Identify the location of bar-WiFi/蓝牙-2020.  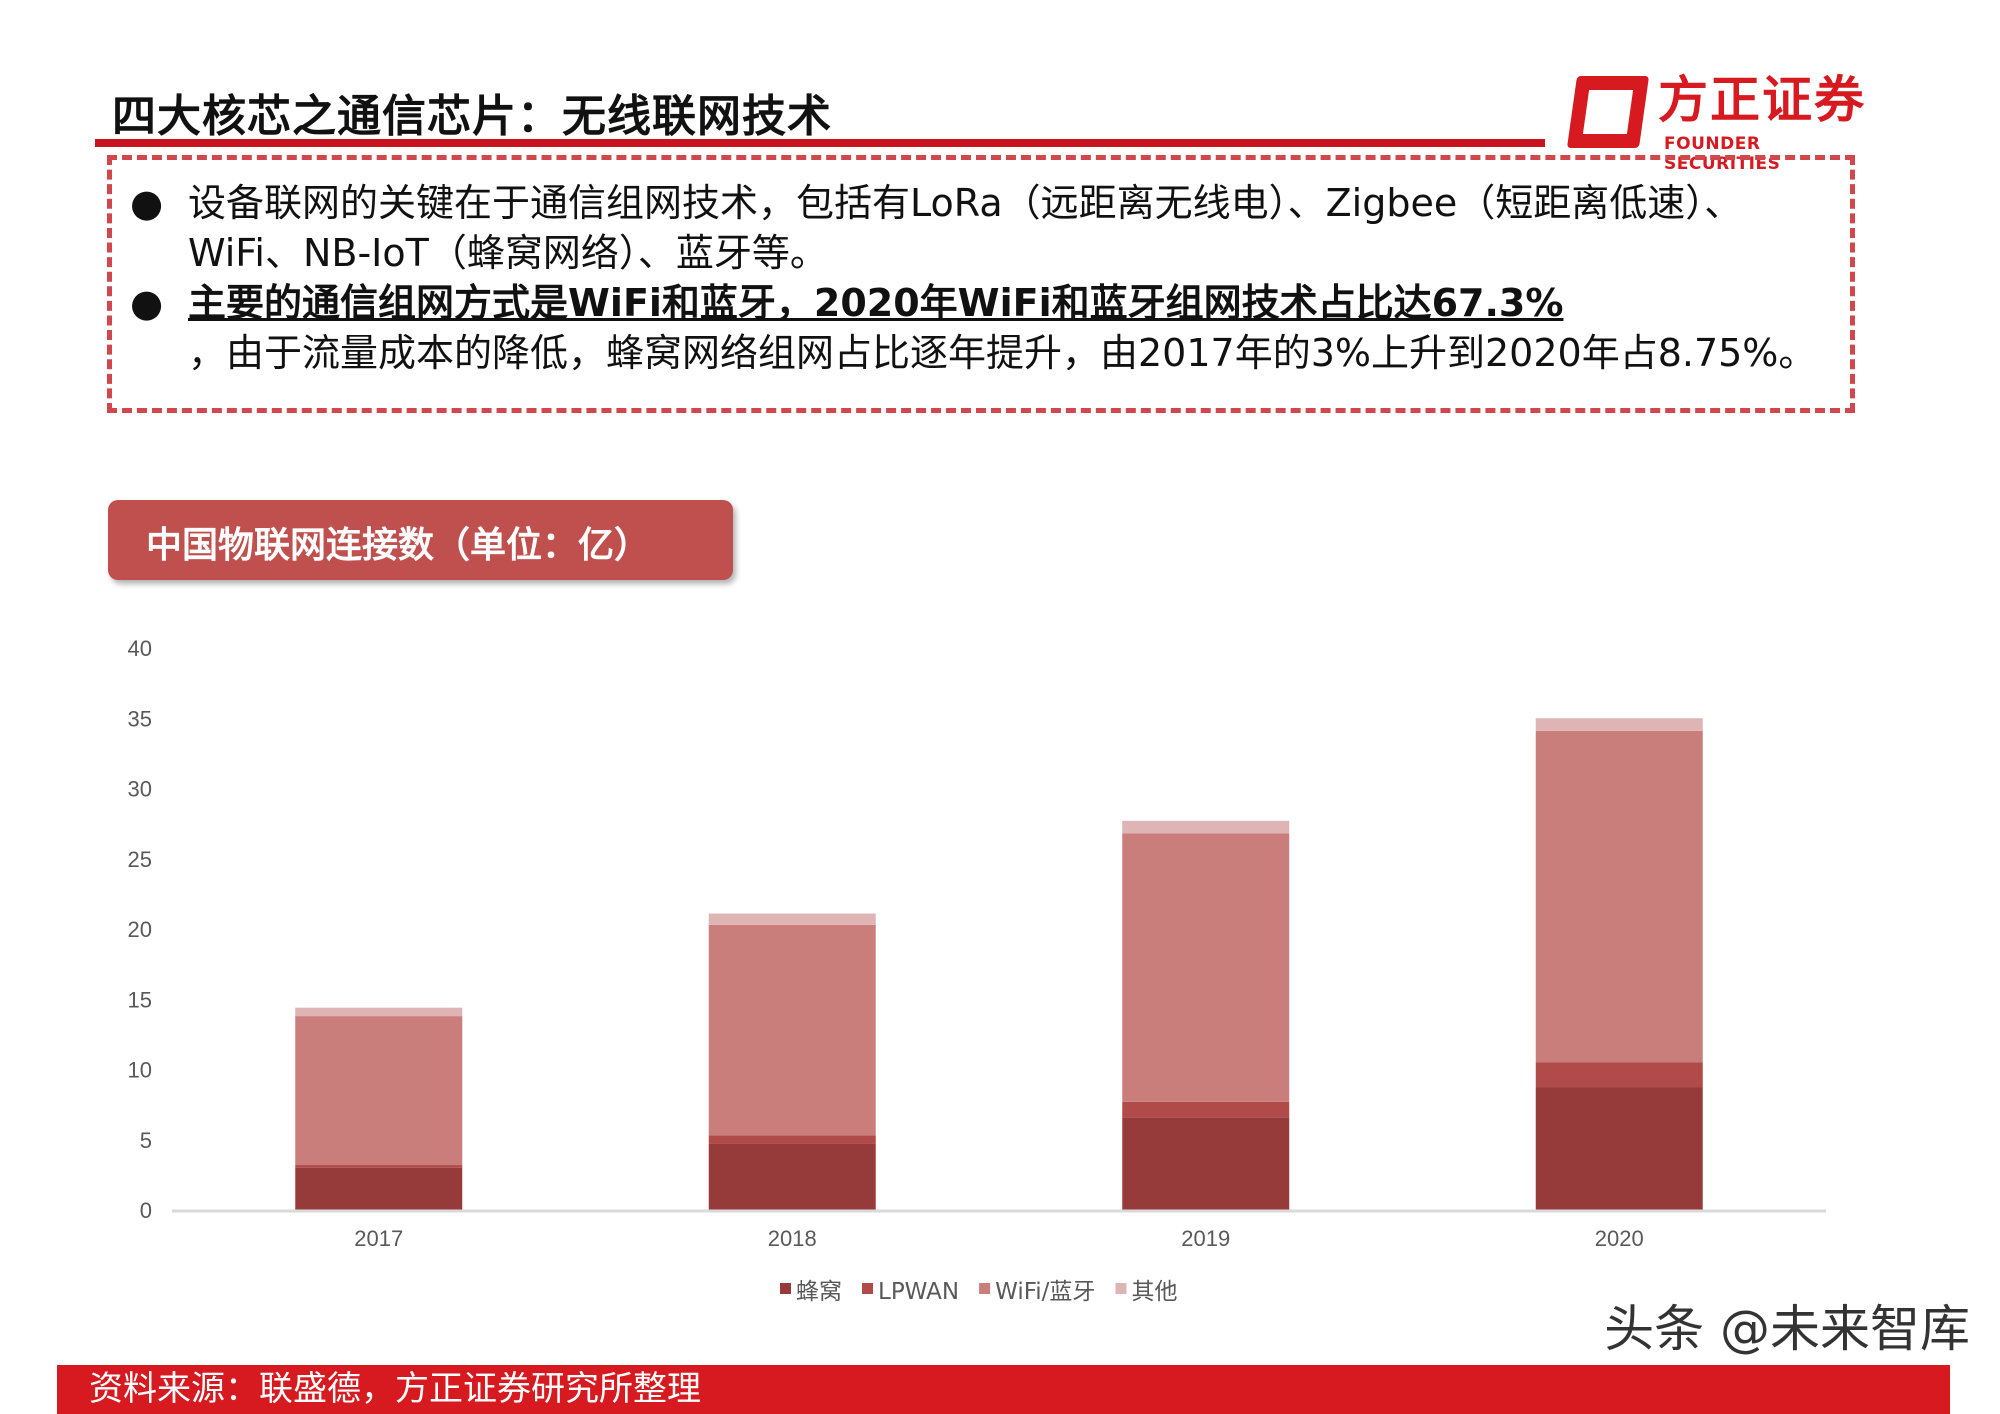
(1619, 896).